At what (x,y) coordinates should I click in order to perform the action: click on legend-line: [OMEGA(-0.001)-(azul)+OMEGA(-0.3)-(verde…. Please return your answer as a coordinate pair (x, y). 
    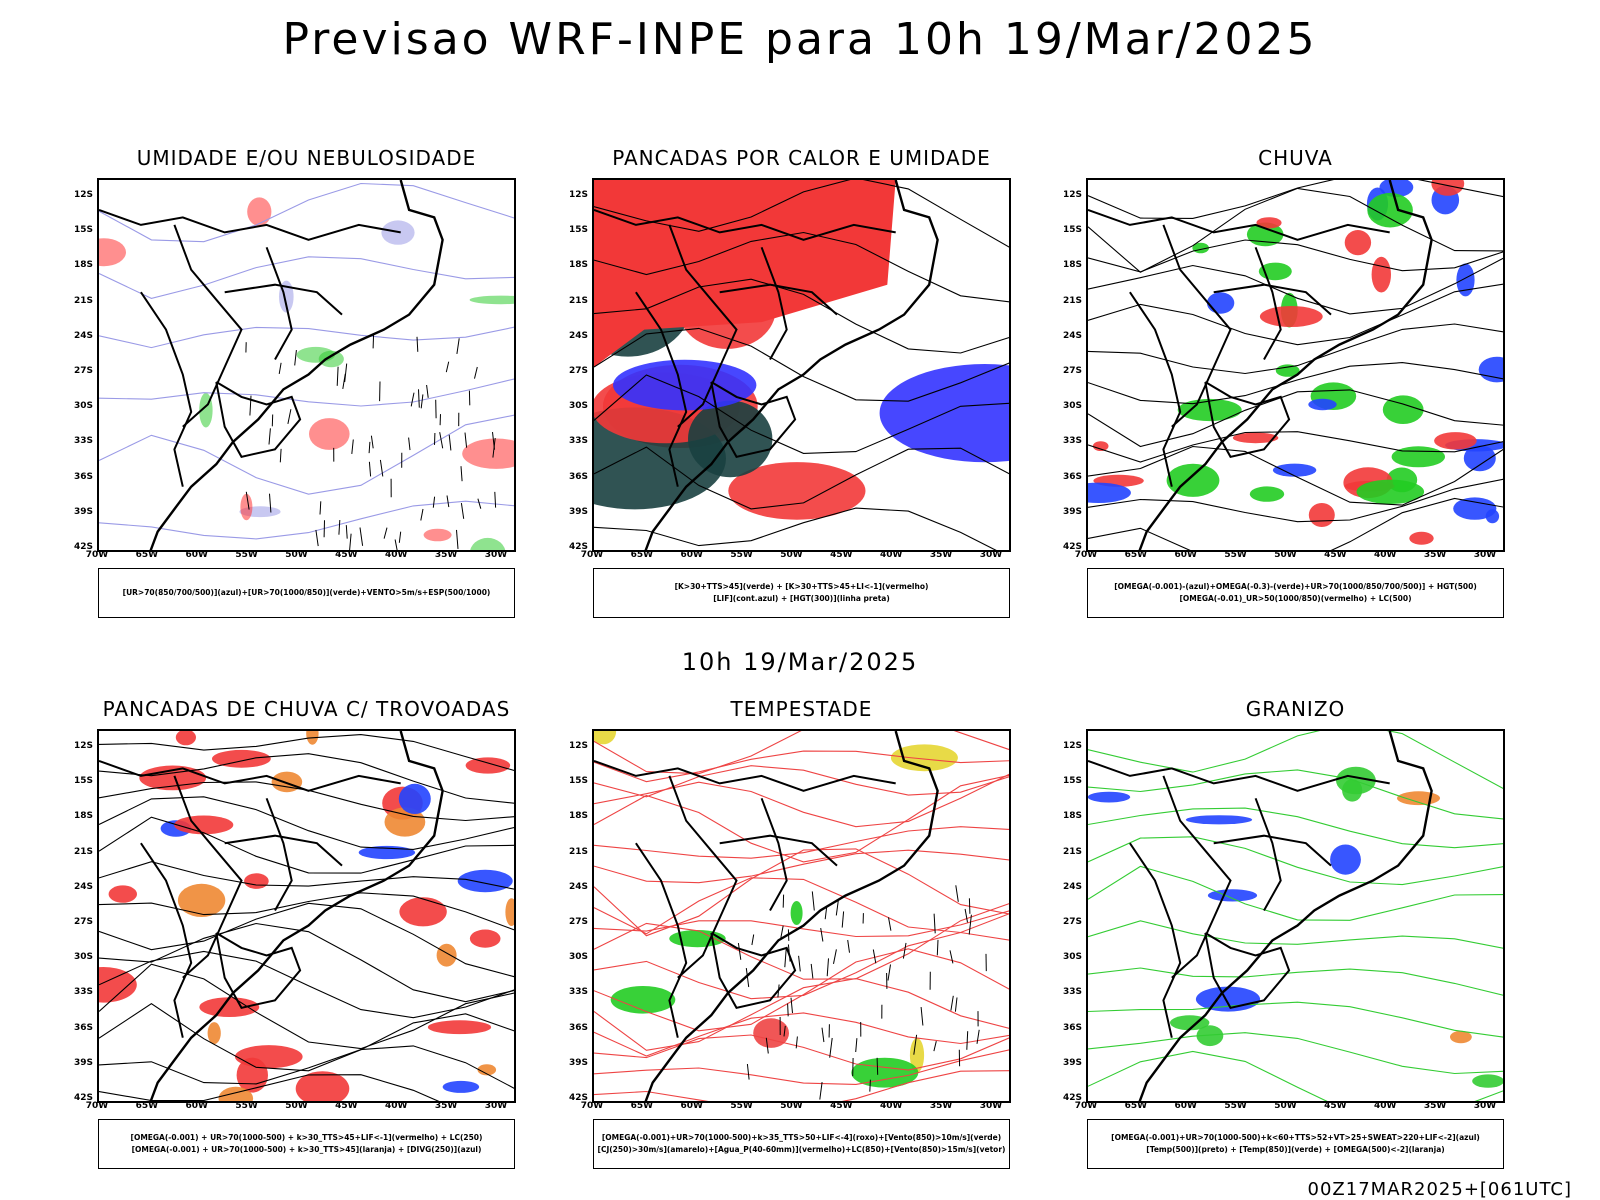
    Looking at the image, I should click on (1295, 586).